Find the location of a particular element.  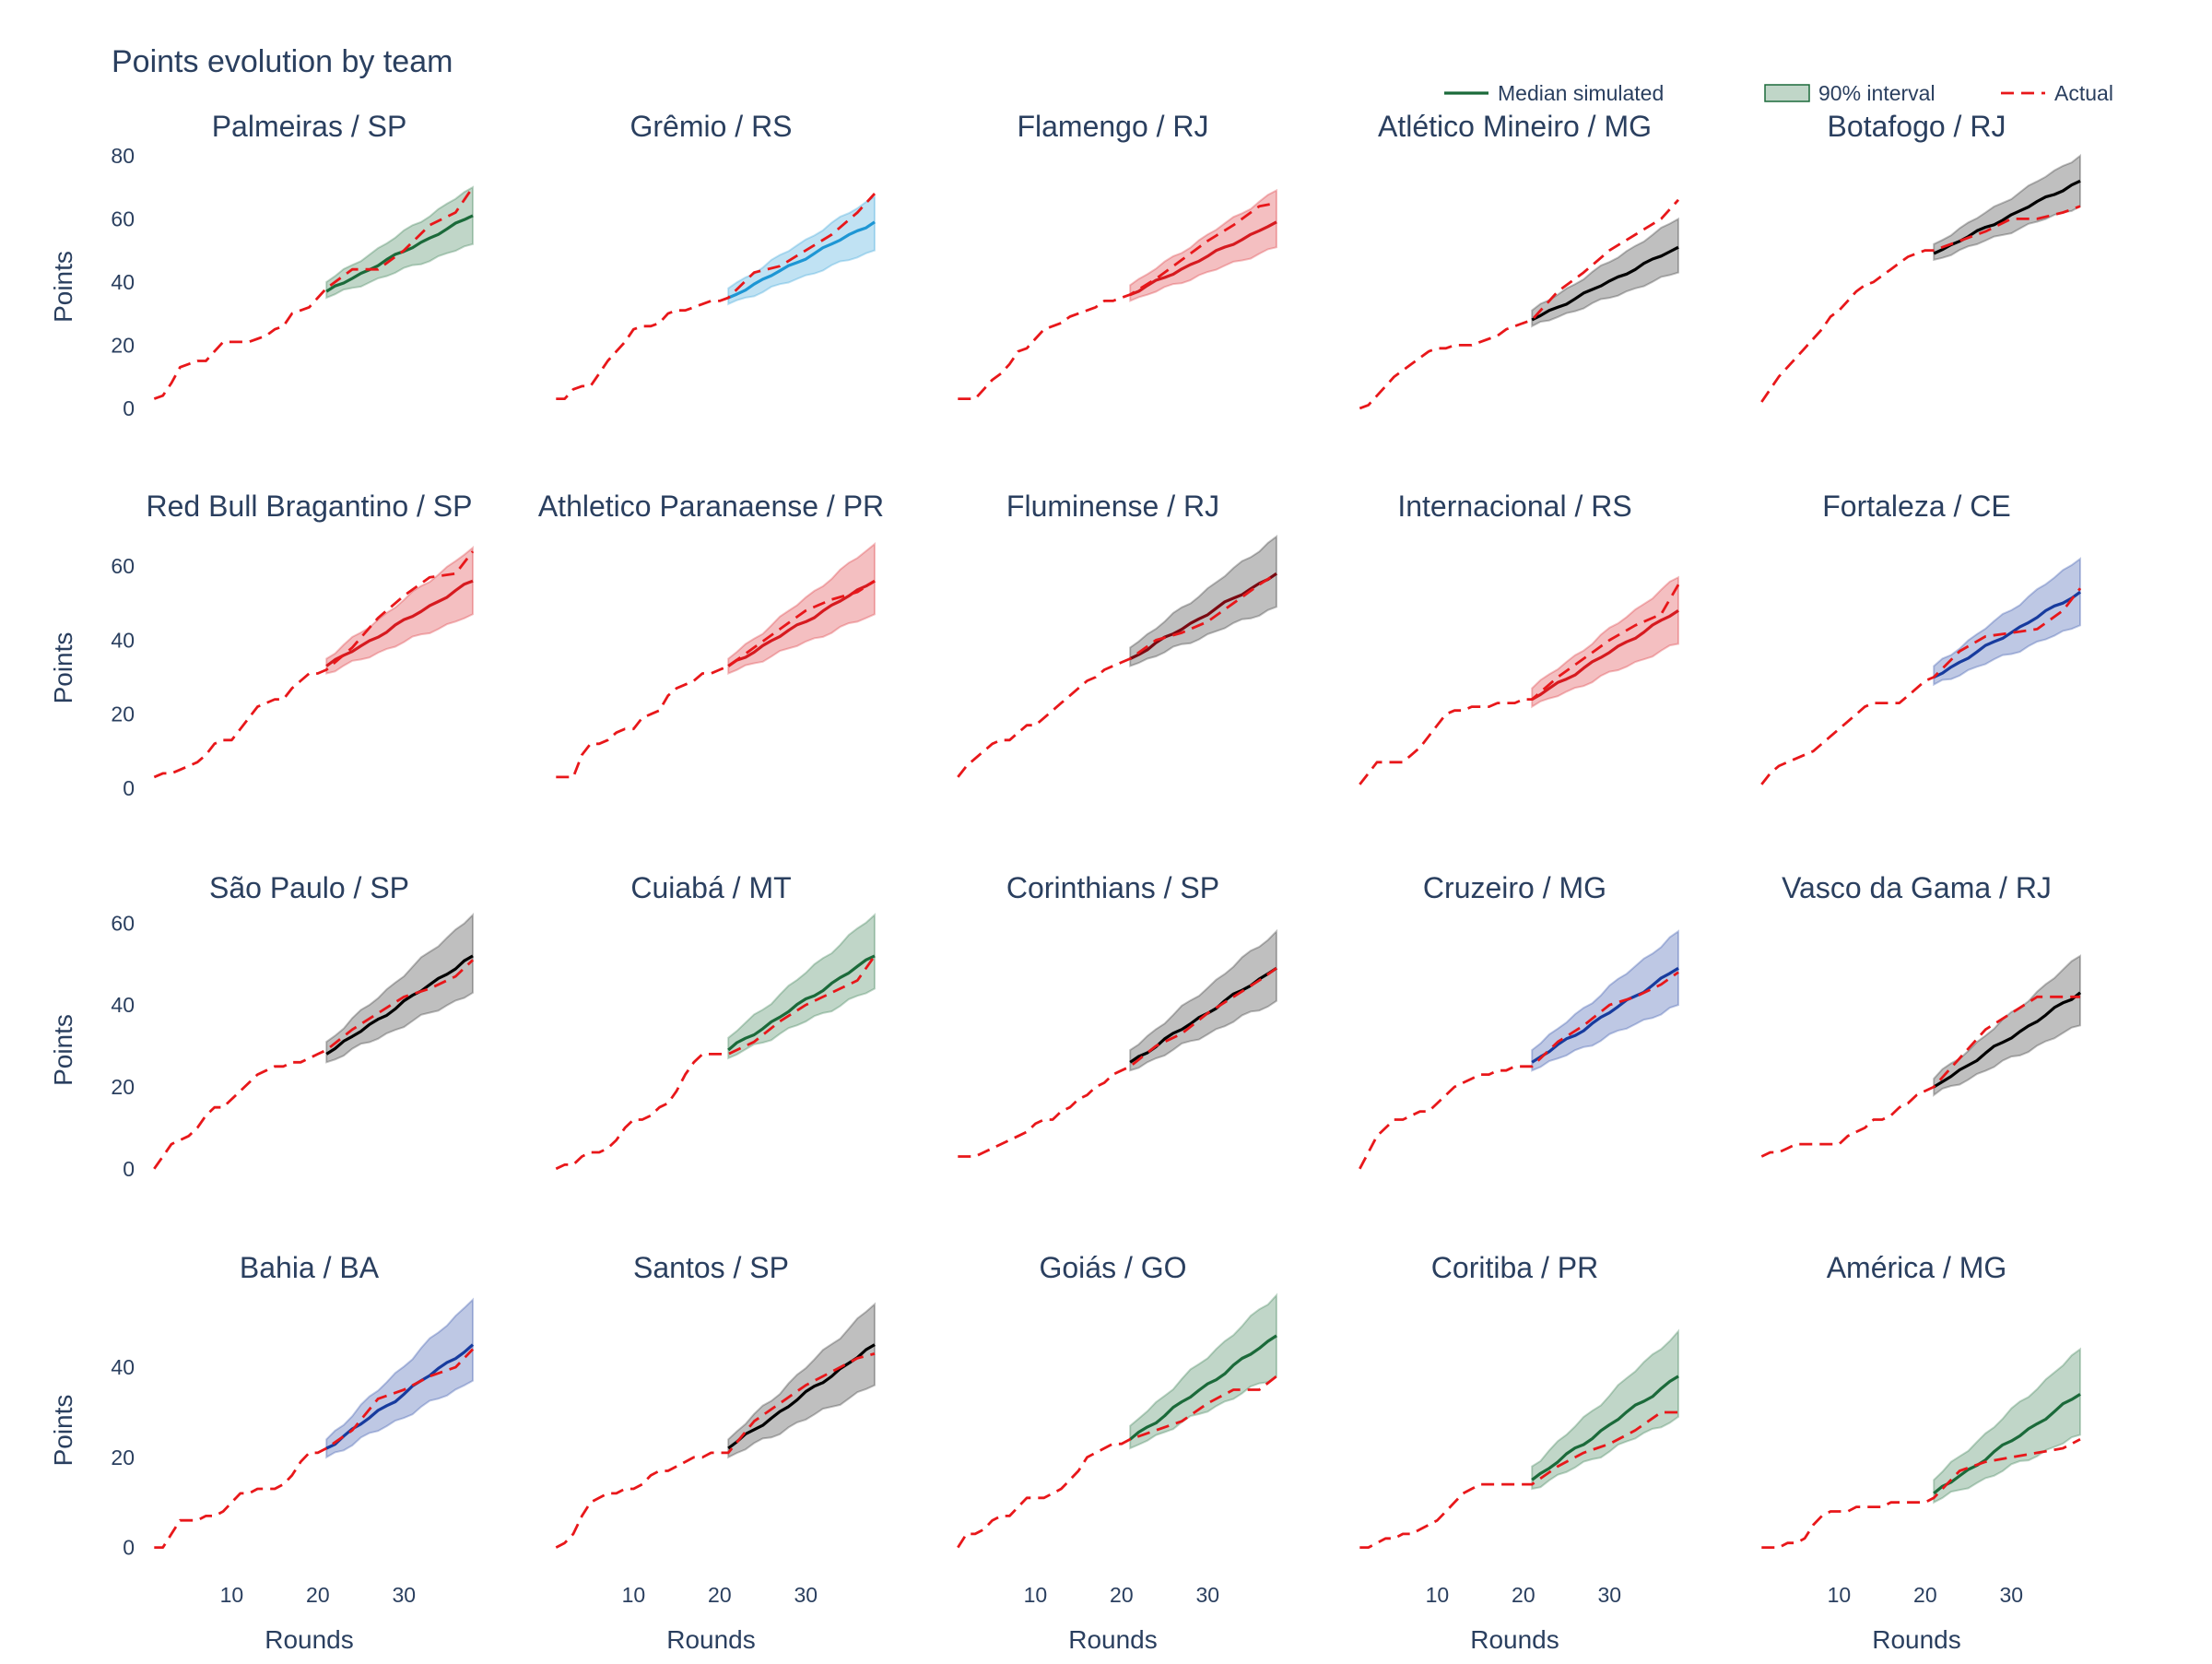

legend: Median simulated 90% interval Actual is located at coordinates (1778, 93).